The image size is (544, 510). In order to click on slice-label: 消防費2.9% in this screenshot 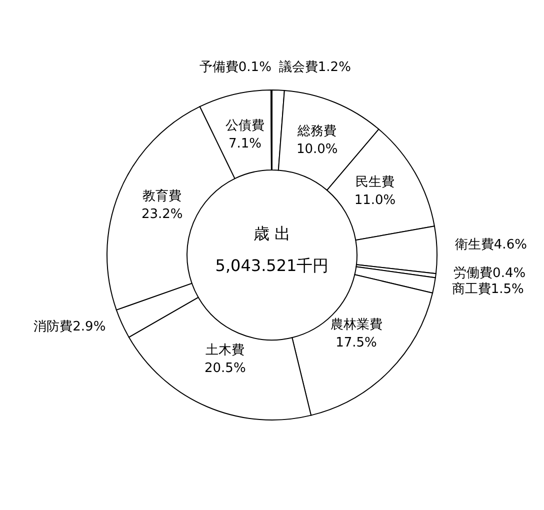, I will do `click(70, 326)`.